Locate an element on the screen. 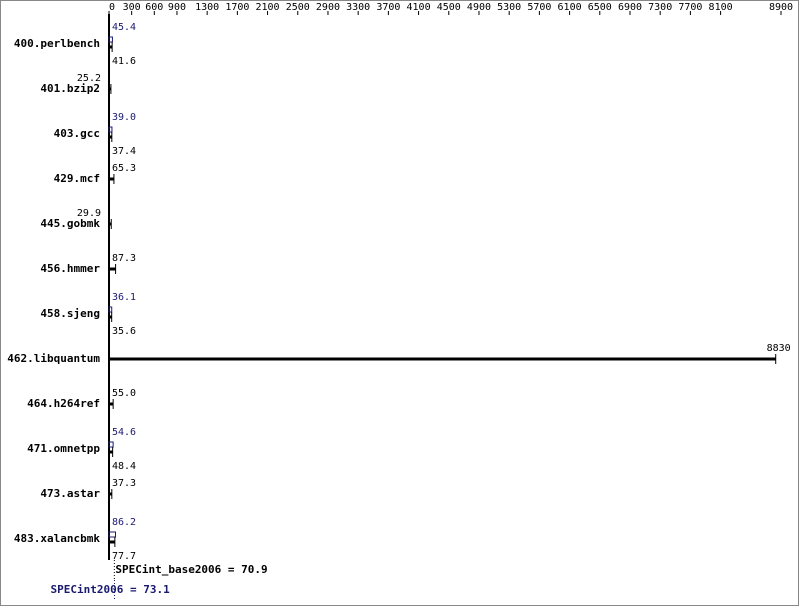 Image resolution: width=799 pixels, height=606 pixels. value-label: 54.6 is located at coordinates (124, 432).